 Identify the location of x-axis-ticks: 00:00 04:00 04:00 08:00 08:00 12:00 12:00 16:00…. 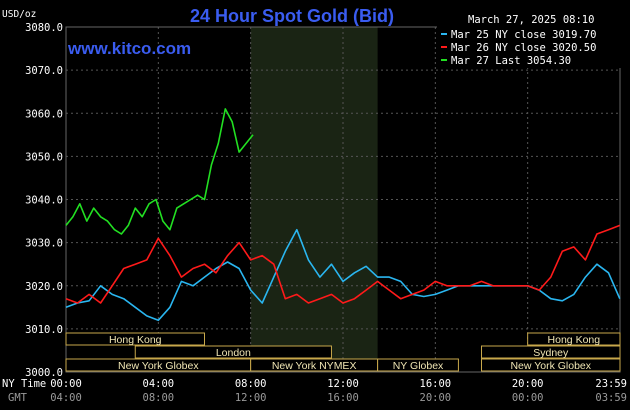
(338, 391).